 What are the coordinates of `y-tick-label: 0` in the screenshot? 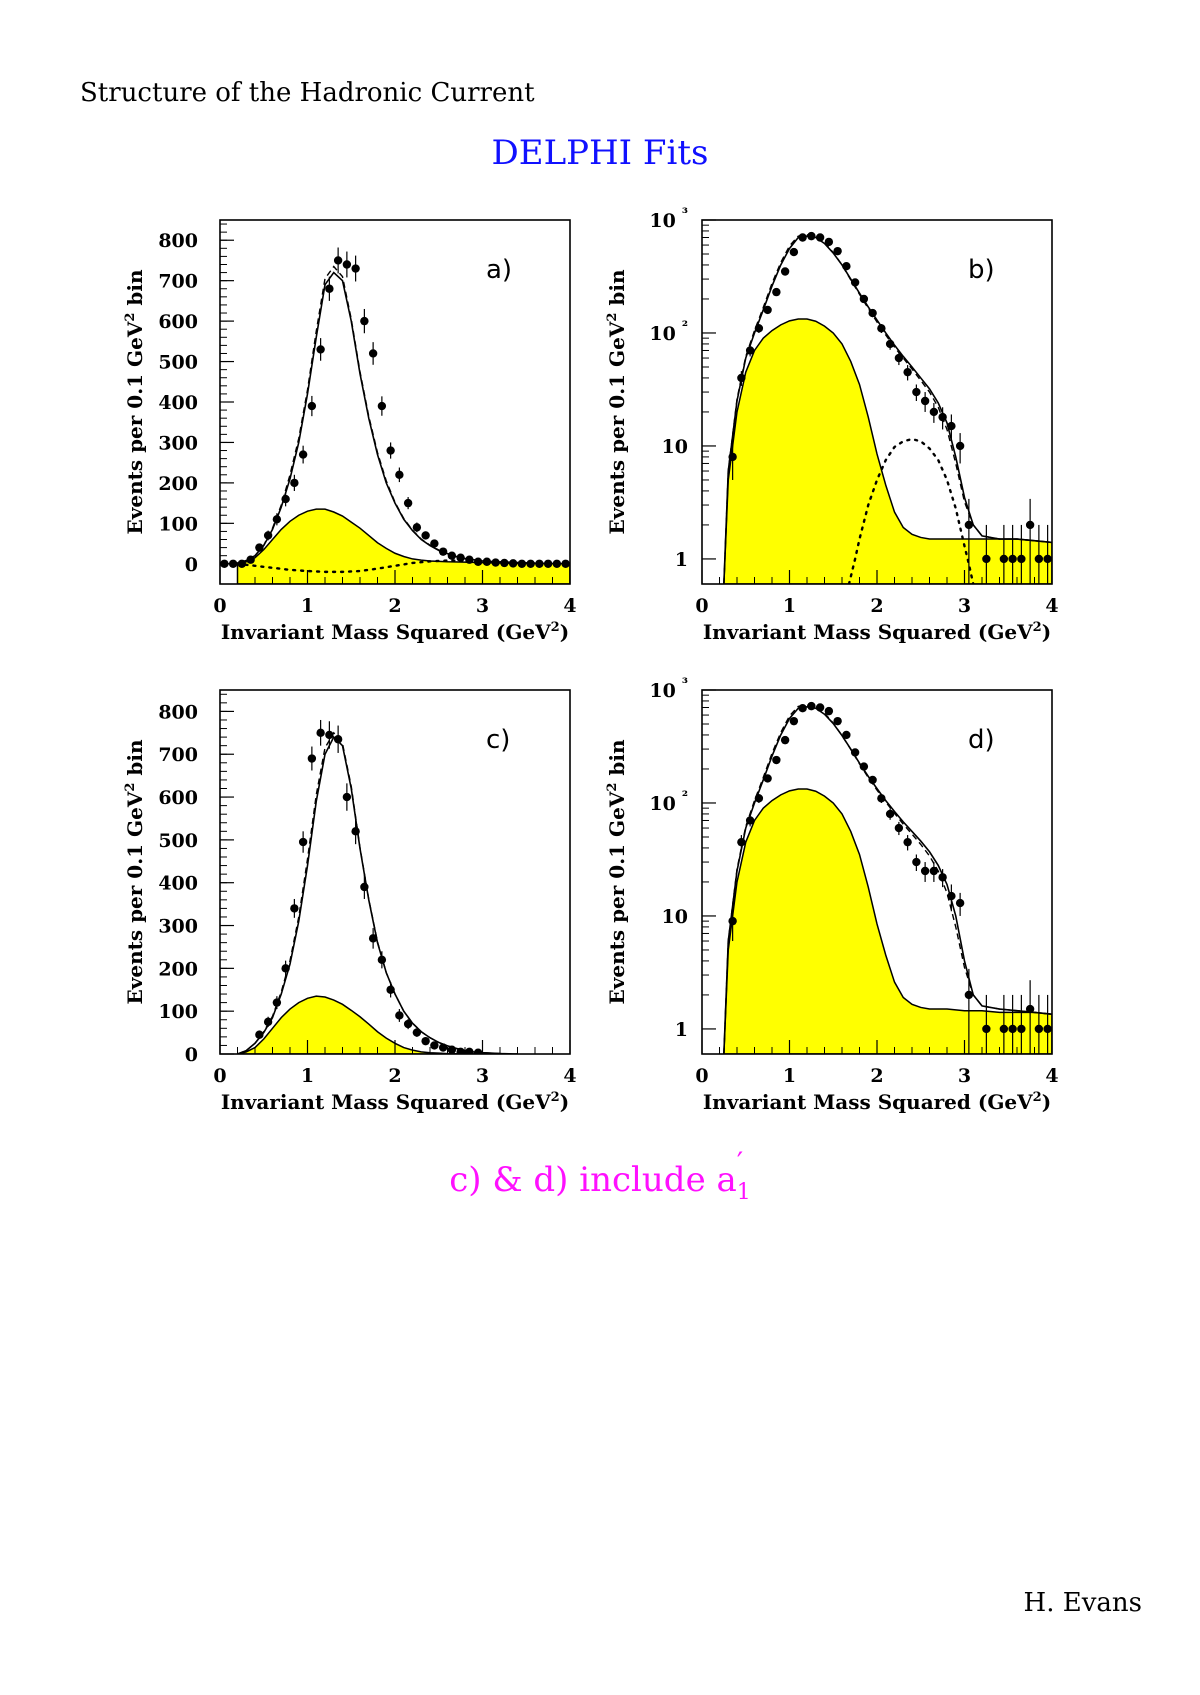 It's located at (191, 565).